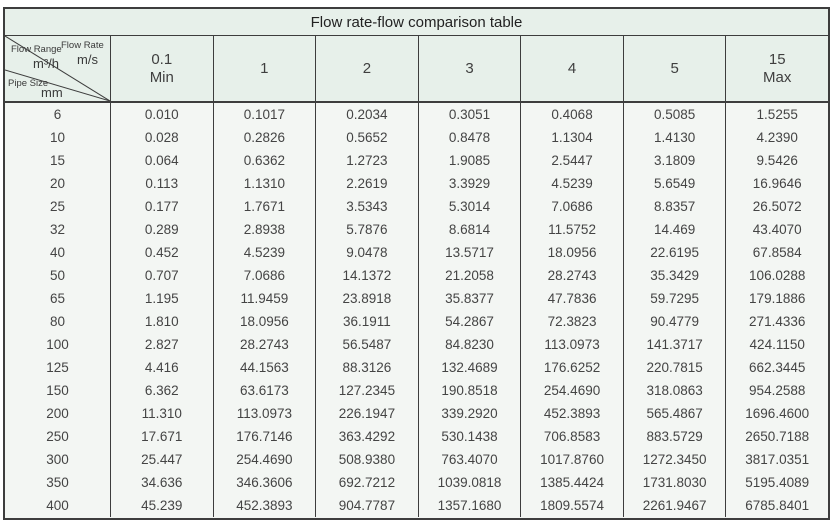 Image resolution: width=834 pixels, height=526 pixels. I want to click on value-cell: 67.8584, so click(777, 252).